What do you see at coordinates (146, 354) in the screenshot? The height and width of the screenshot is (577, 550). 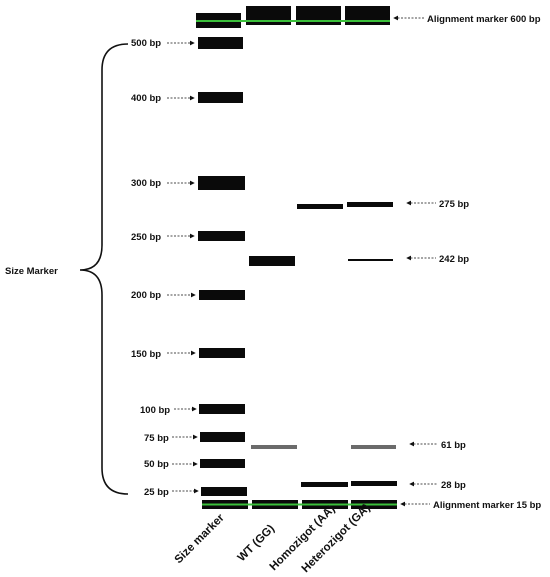 I see `ladder-label-150: 150 bp` at bounding box center [146, 354].